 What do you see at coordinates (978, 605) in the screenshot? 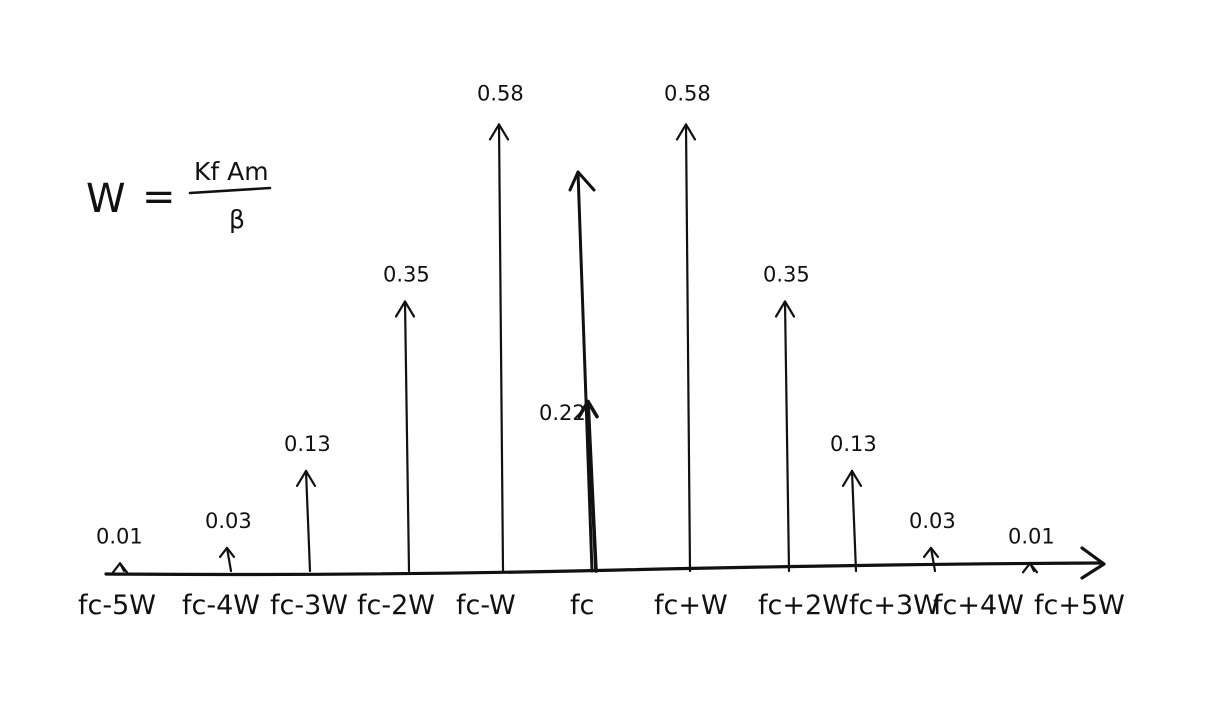
I see `tick-label-sb8: fc+4W` at bounding box center [978, 605].